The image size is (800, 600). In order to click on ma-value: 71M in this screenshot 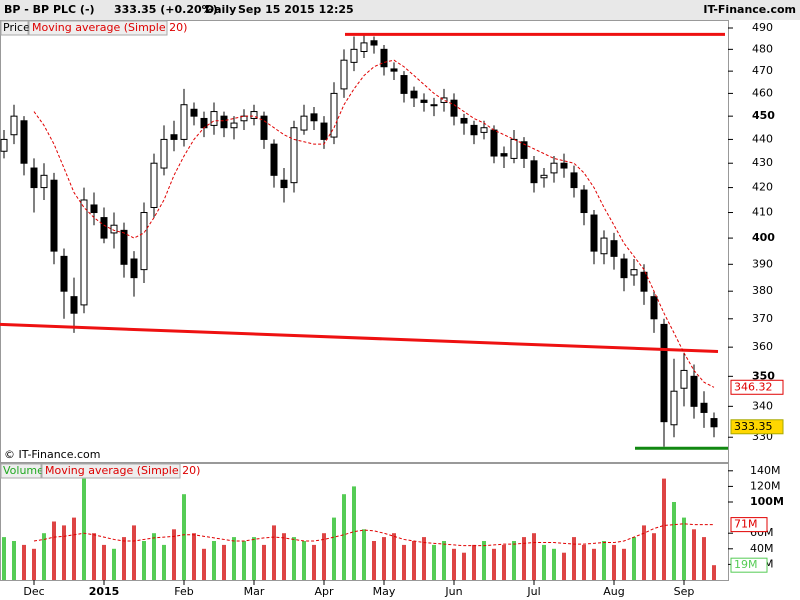, I will do `click(746, 524)`.